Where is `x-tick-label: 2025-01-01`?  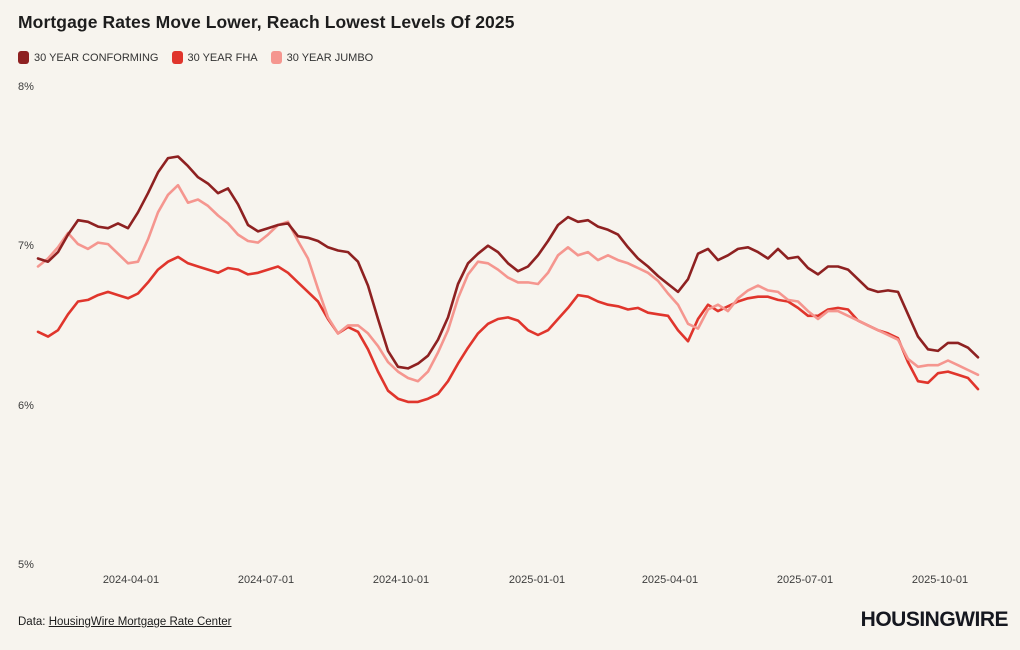
x-tick-label: 2025-01-01 is located at coordinates (537, 580).